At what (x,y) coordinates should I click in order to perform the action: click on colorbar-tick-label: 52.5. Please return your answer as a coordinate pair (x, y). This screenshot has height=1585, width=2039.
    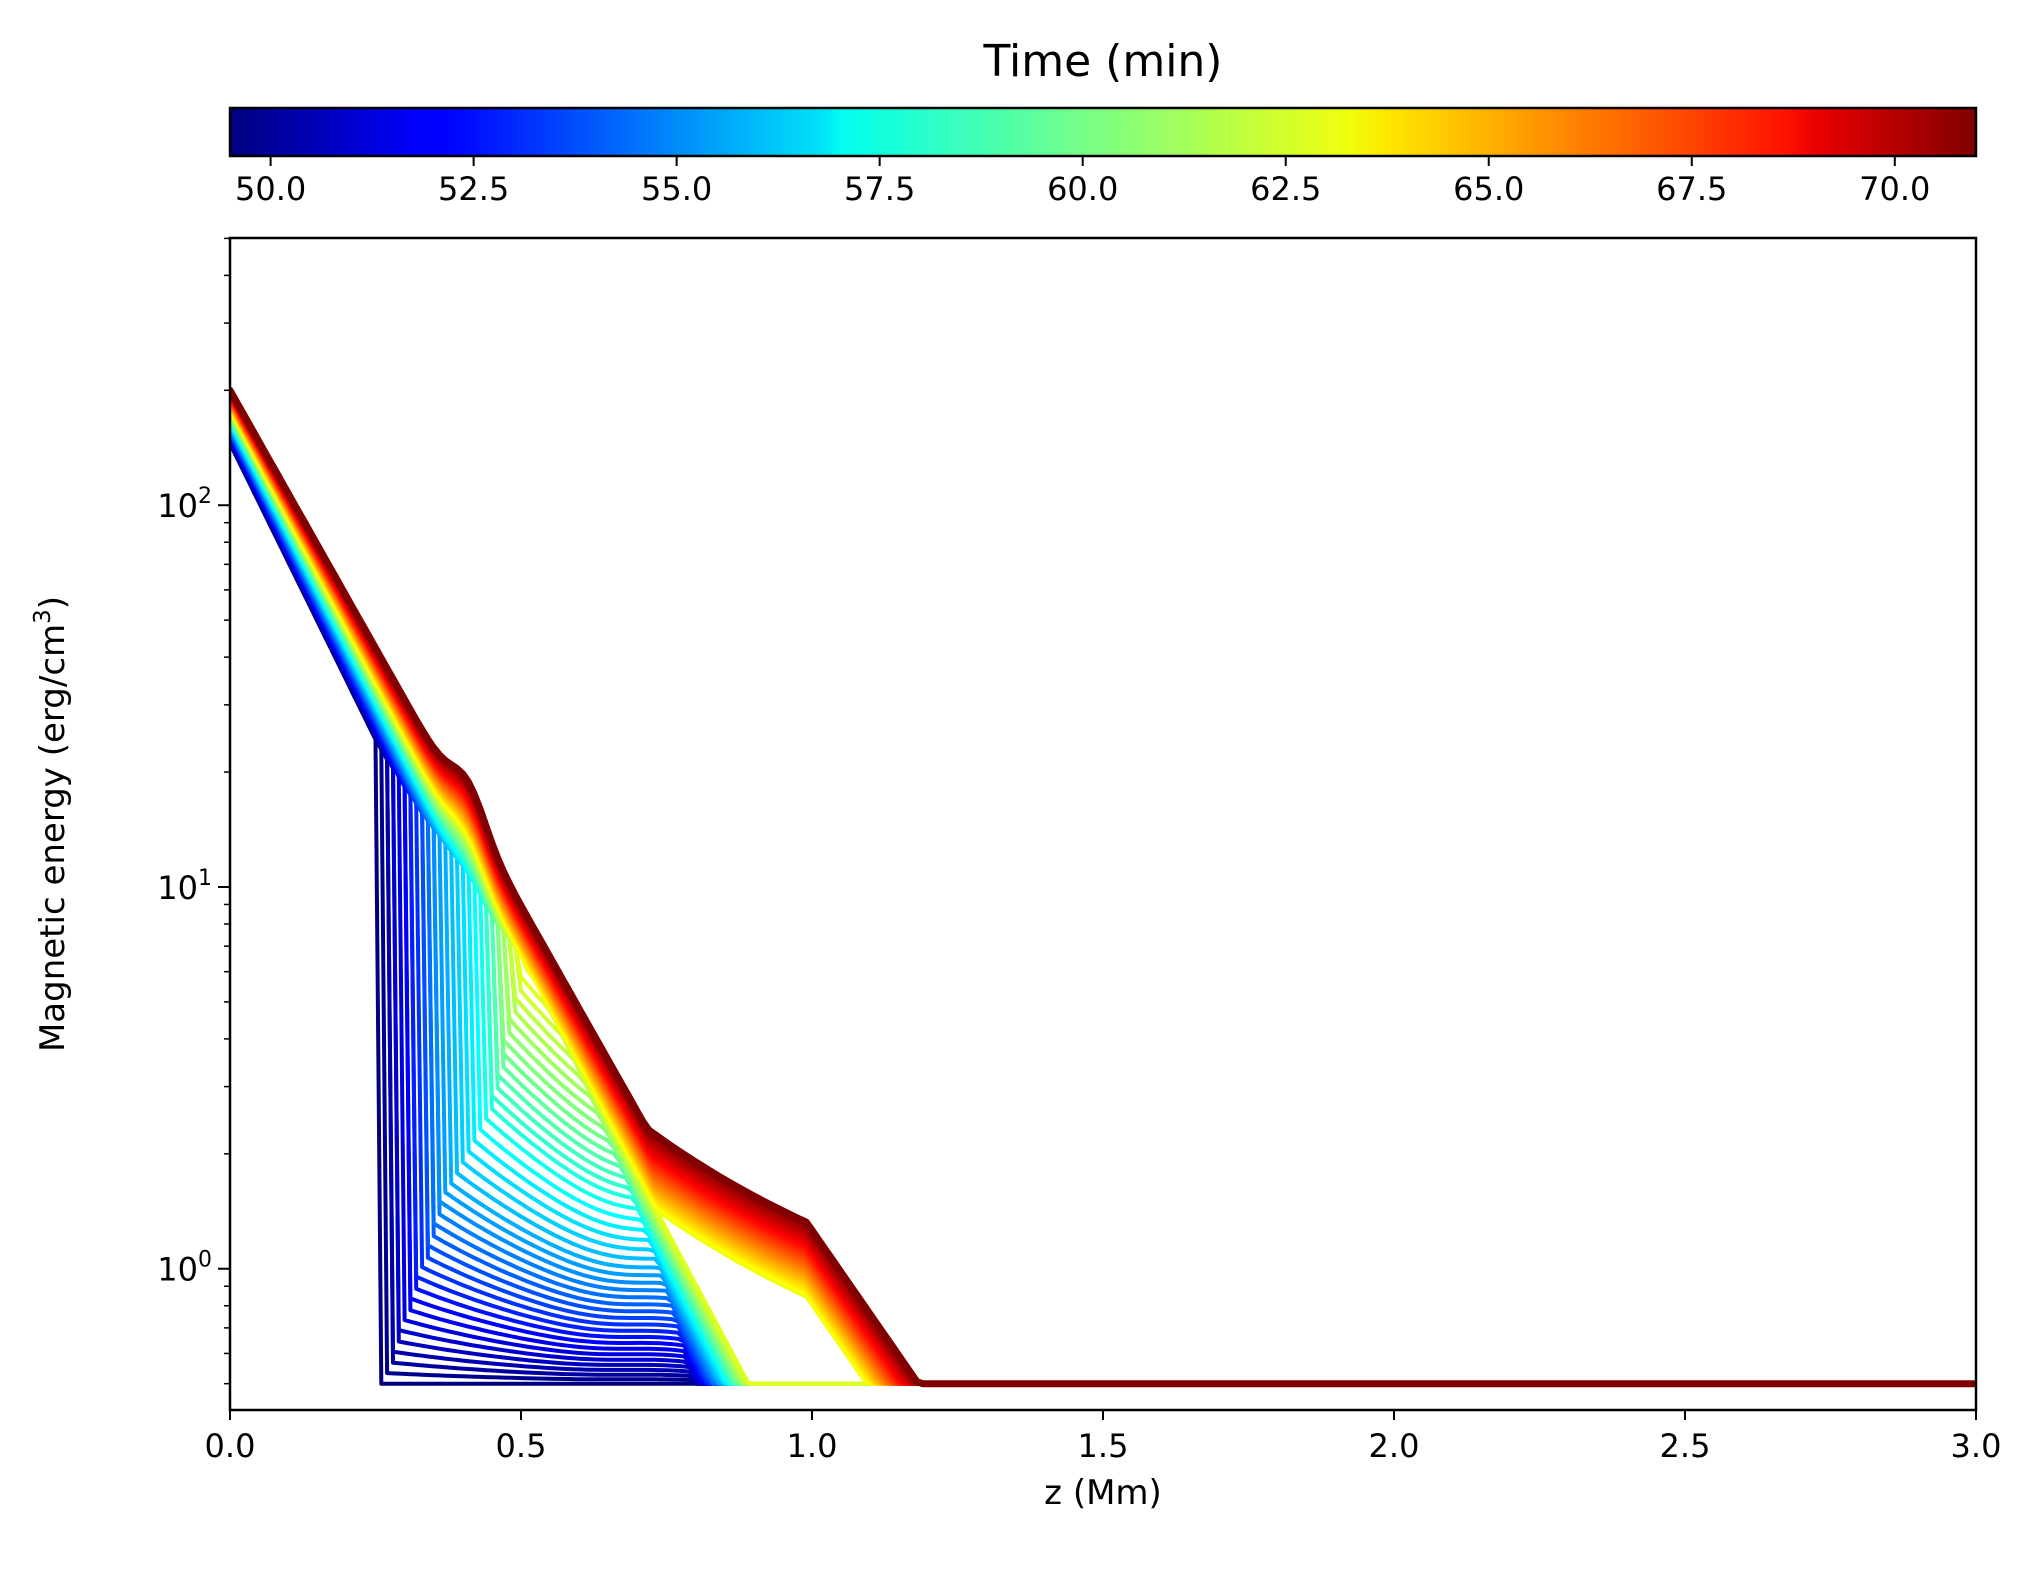
    Looking at the image, I should click on (473, 189).